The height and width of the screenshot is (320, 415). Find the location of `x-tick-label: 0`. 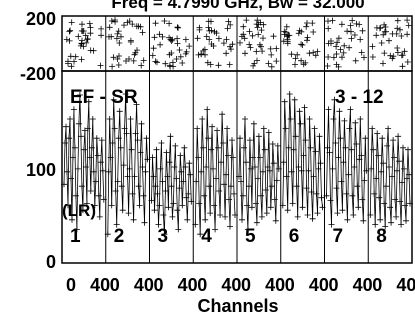

x-tick-label: 0 is located at coordinates (71, 285).